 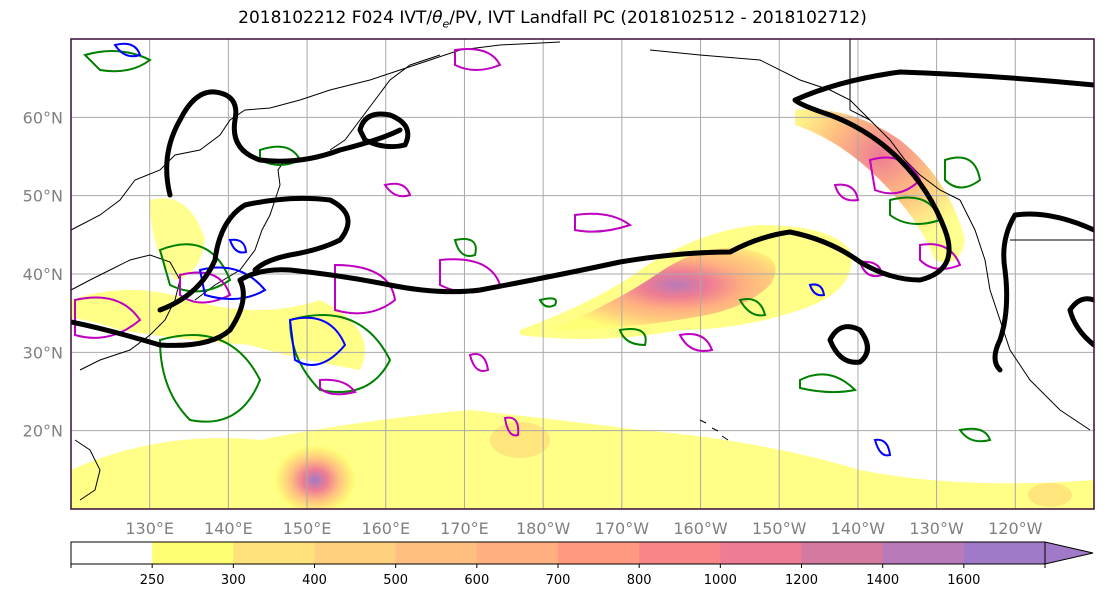 What do you see at coordinates (314, 580) in the screenshot?
I see `colorbar-level-label: 400` at bounding box center [314, 580].